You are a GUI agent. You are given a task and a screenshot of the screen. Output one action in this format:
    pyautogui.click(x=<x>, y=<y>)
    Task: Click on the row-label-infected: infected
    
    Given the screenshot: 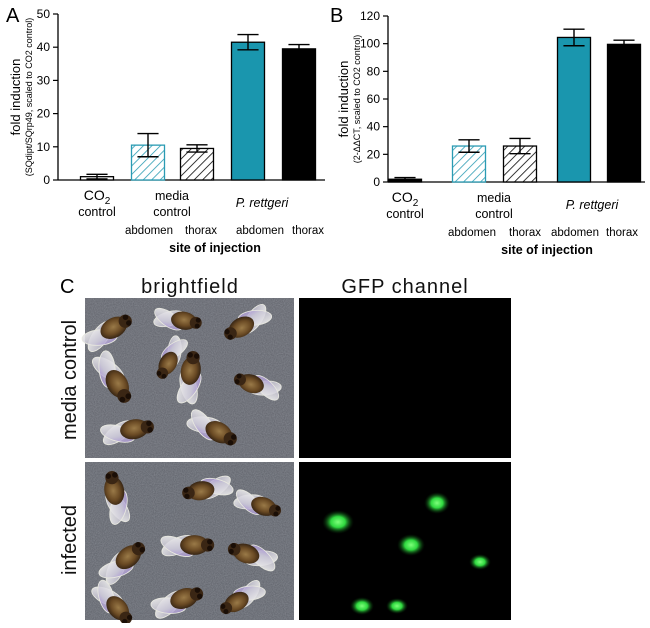 What is the action you would take?
    pyautogui.click(x=70, y=540)
    